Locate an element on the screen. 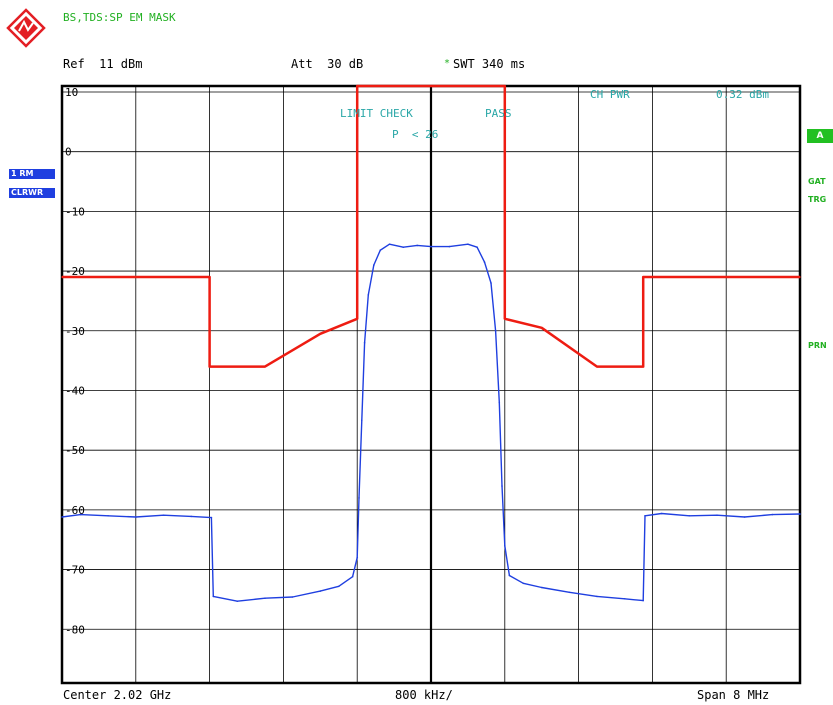 Image resolution: width=833 pixels, height=705 pixels. y-tick-label: -30 is located at coordinates (75, 331).